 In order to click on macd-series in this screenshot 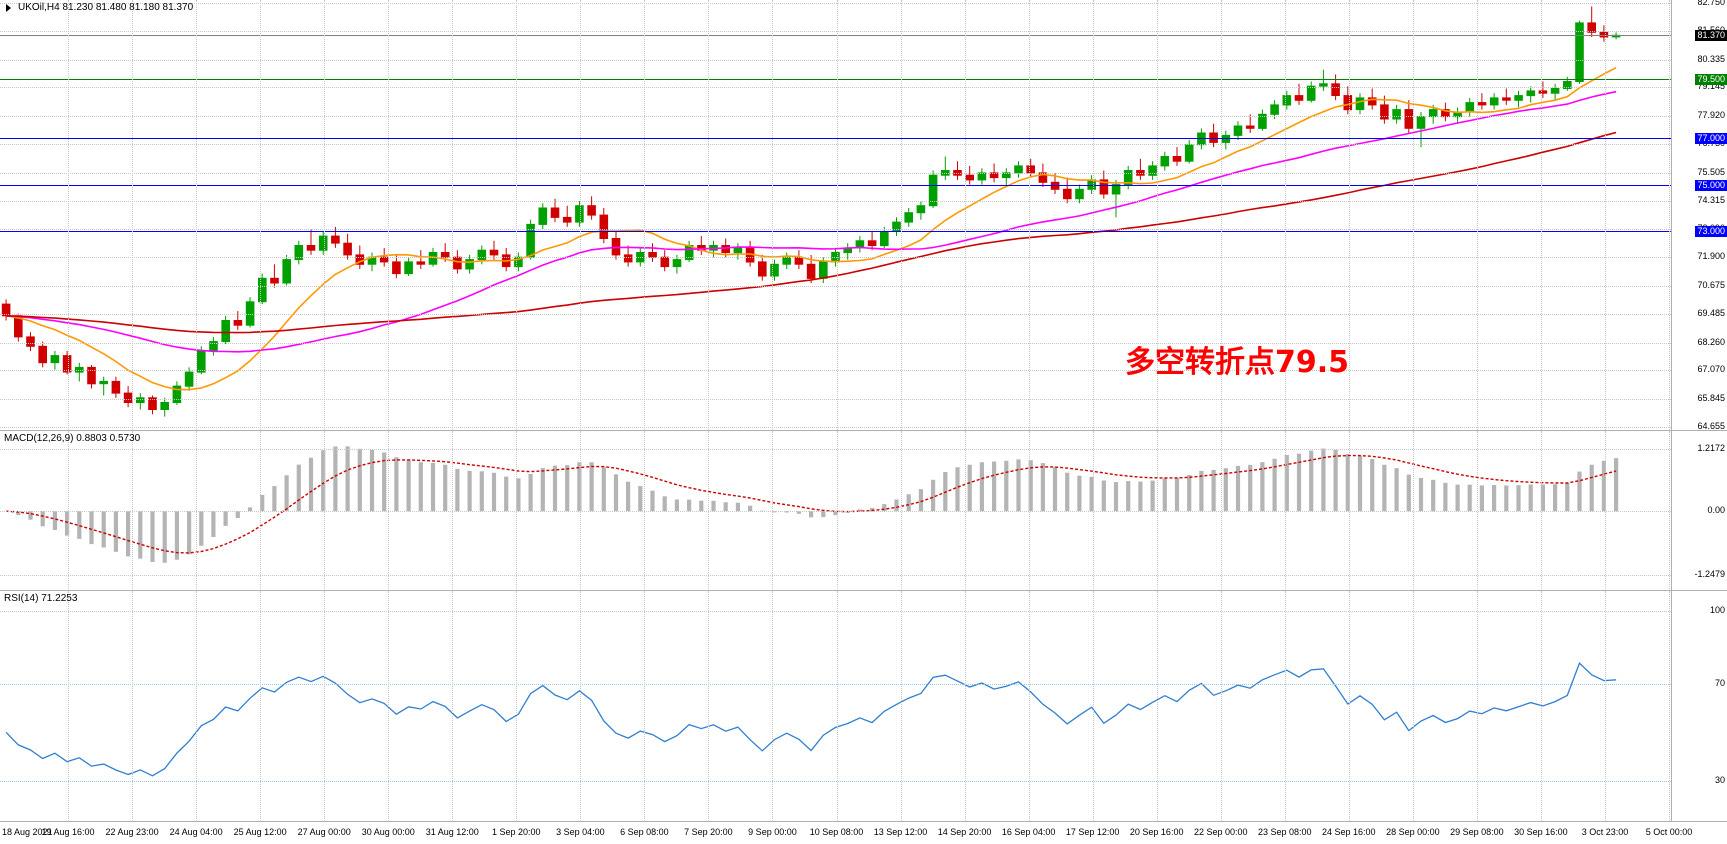, I will do `click(812, 504)`.